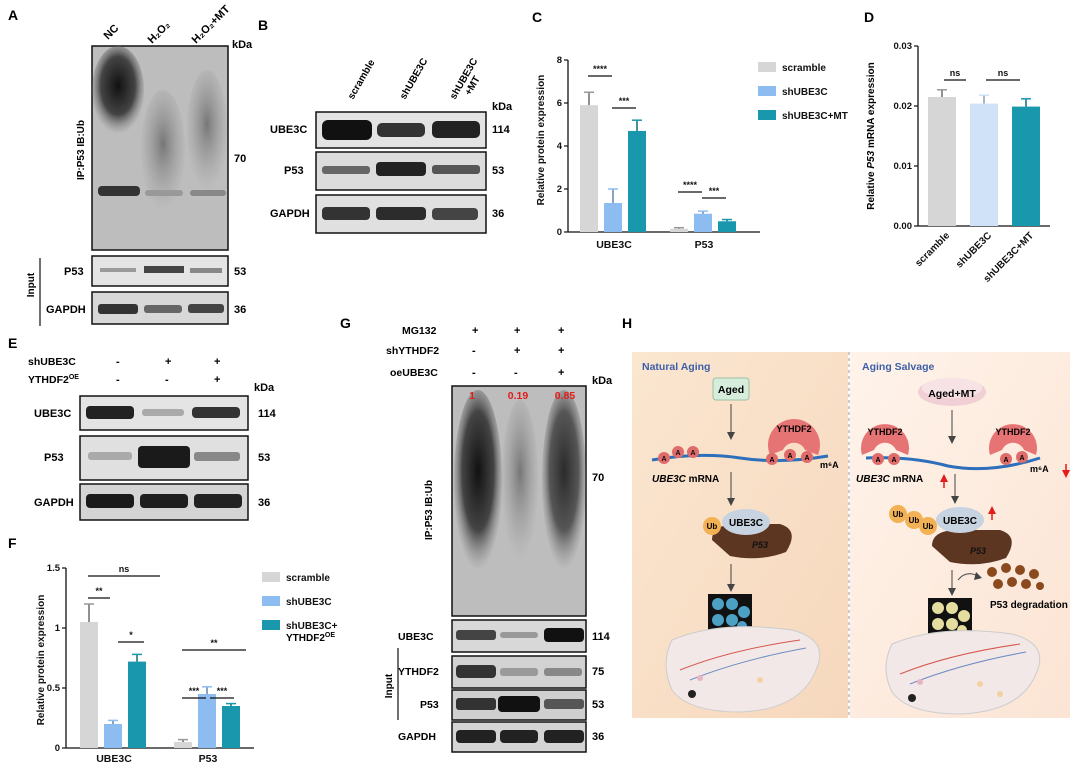 Image resolution: width=1080 pixels, height=770 pixels. What do you see at coordinates (240, 159) in the screenshot?
I see `mw-70-a: 70` at bounding box center [240, 159].